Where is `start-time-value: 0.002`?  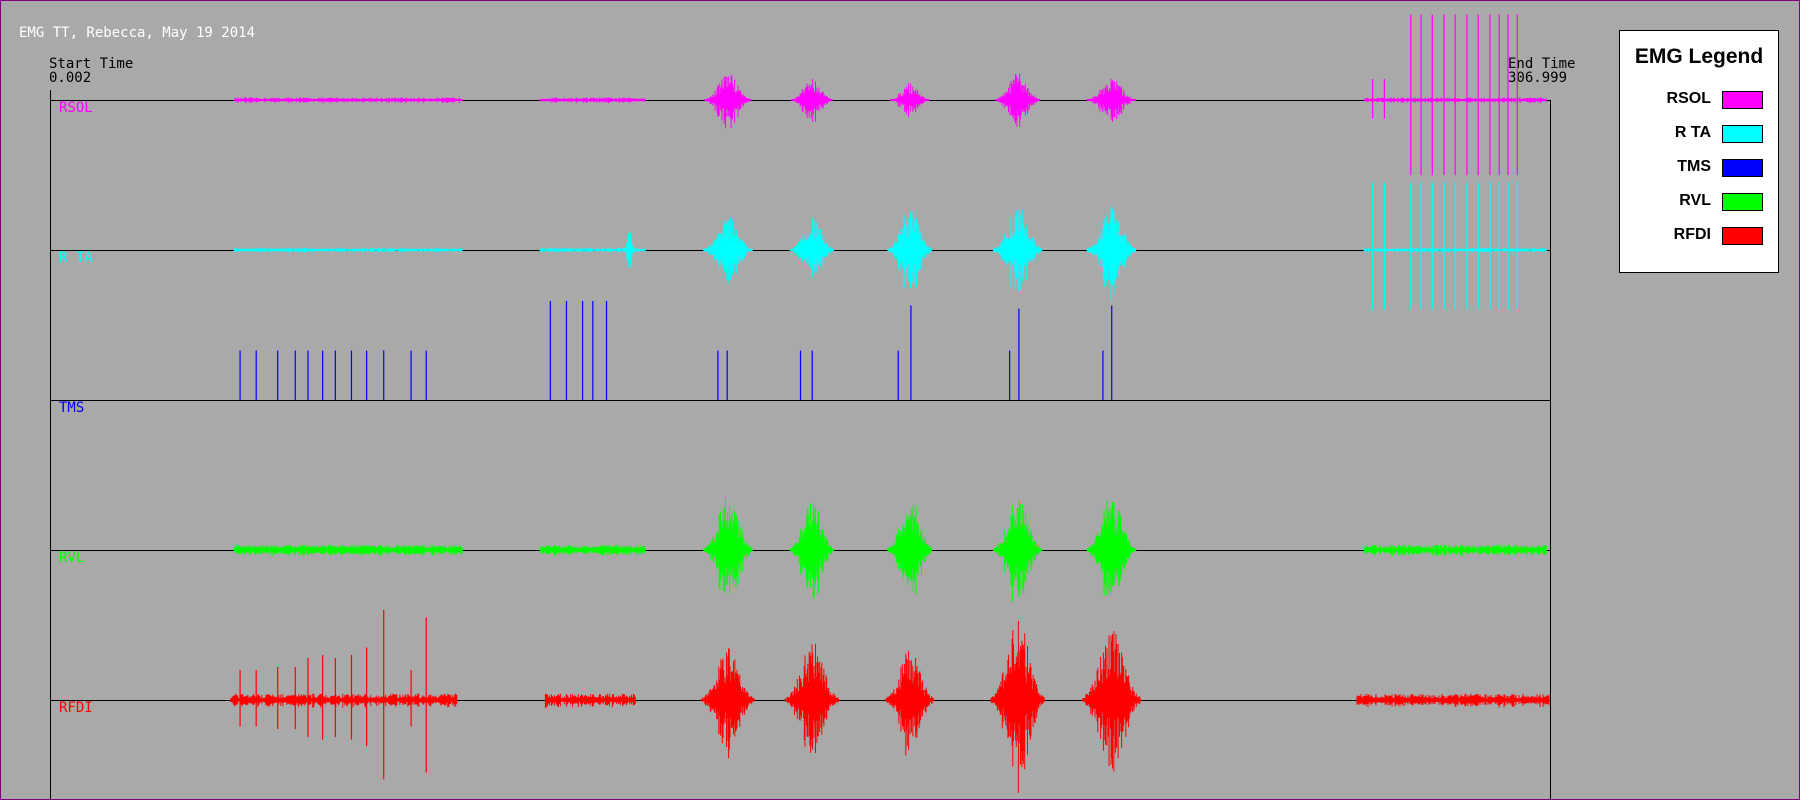 start-time-value: 0.002 is located at coordinates (70, 78).